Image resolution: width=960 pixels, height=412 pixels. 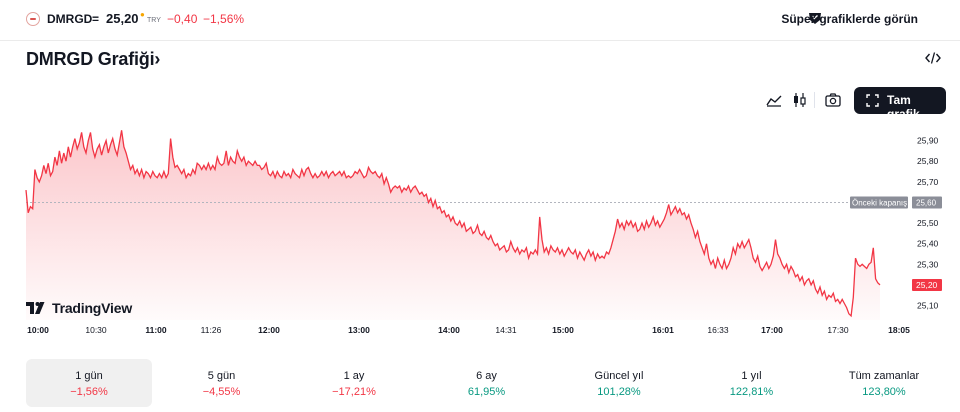 I want to click on period-tab-label: Tüm zamanlar, so click(x=884, y=376).